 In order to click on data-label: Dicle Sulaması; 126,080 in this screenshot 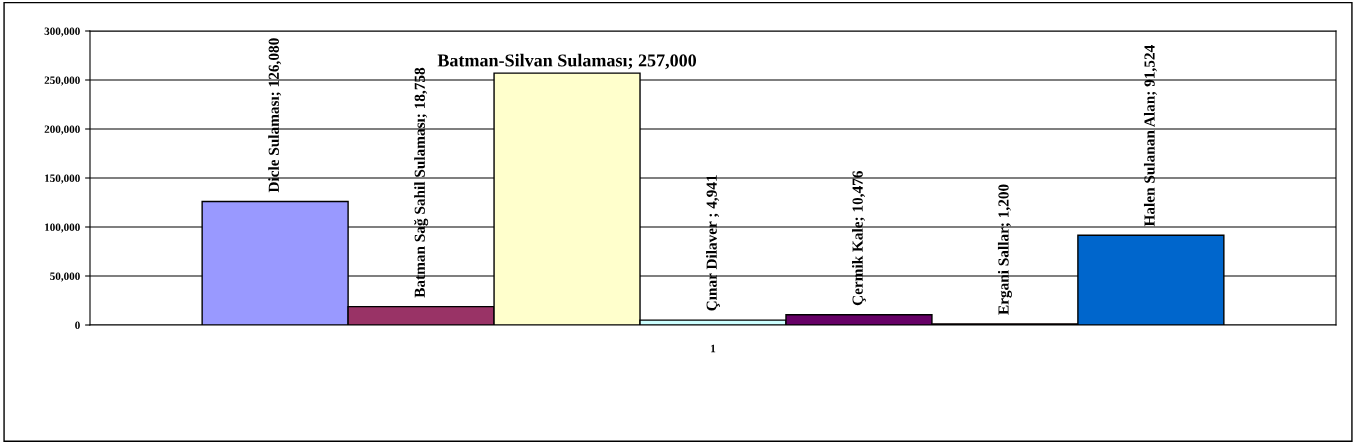, I will do `click(275, 115)`.